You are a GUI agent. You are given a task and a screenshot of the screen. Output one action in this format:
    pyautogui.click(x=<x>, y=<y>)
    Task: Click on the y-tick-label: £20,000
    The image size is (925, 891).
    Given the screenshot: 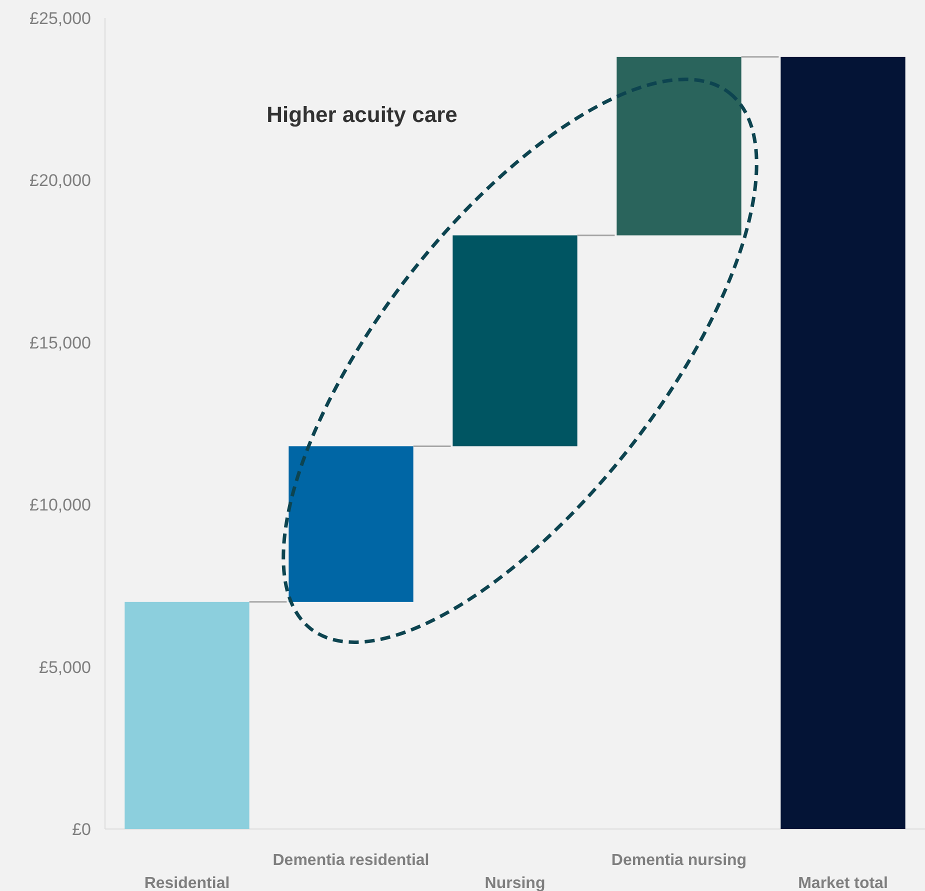 What is the action you would take?
    pyautogui.click(x=60, y=180)
    